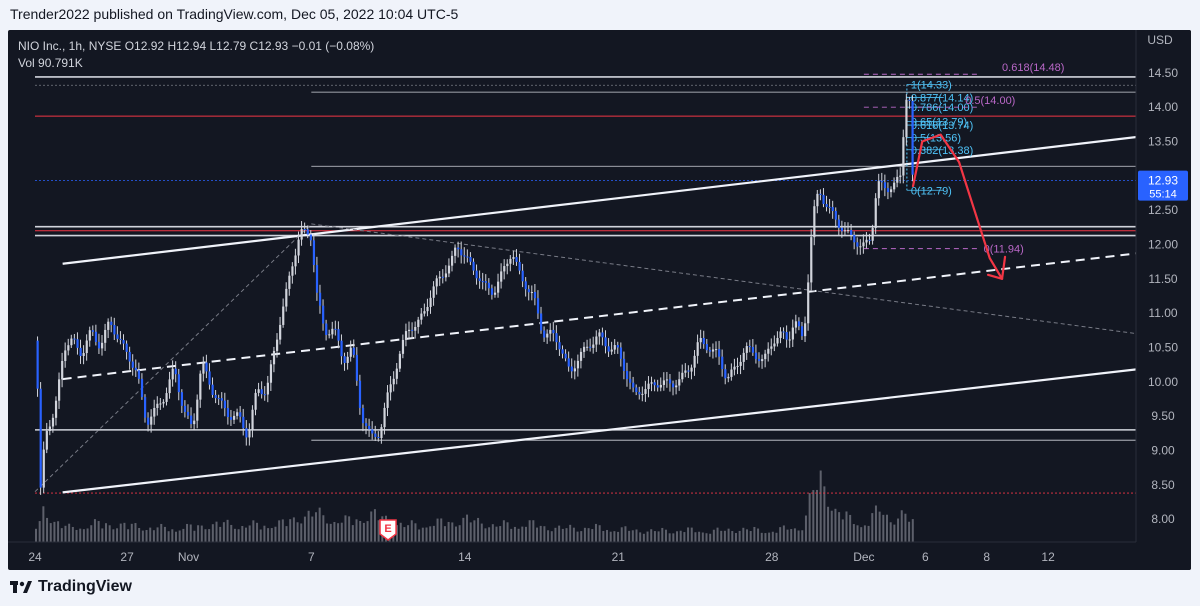 The width and height of the screenshot is (1200, 606). I want to click on price-tick-label: 12.50, so click(1163, 210).